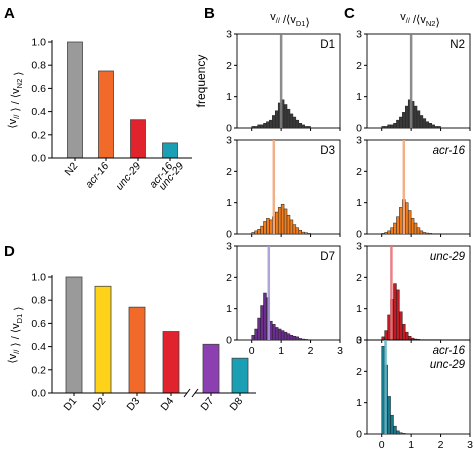 Image resolution: width=474 pixels, height=450 pixels. What do you see at coordinates (195, 393) in the screenshot?
I see `panel-d-axis-break` at bounding box center [195, 393].